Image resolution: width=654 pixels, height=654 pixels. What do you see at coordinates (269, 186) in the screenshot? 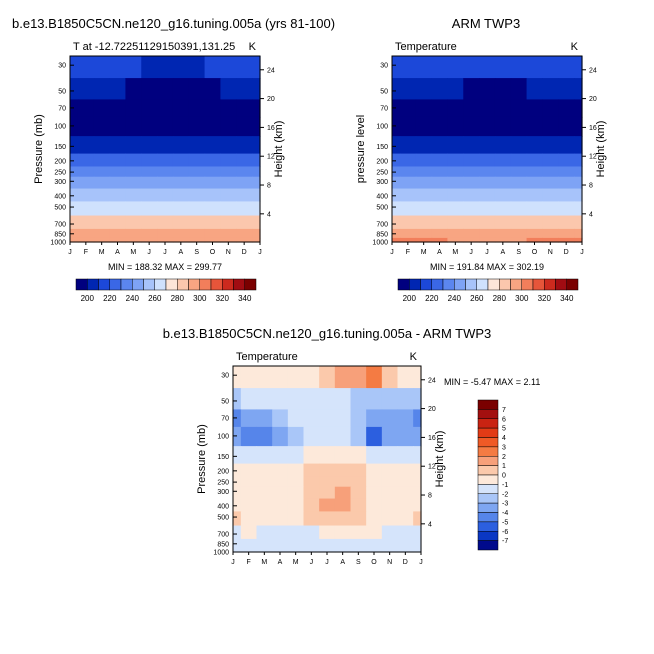
I see `y-right-tick-label: 8` at bounding box center [269, 186].